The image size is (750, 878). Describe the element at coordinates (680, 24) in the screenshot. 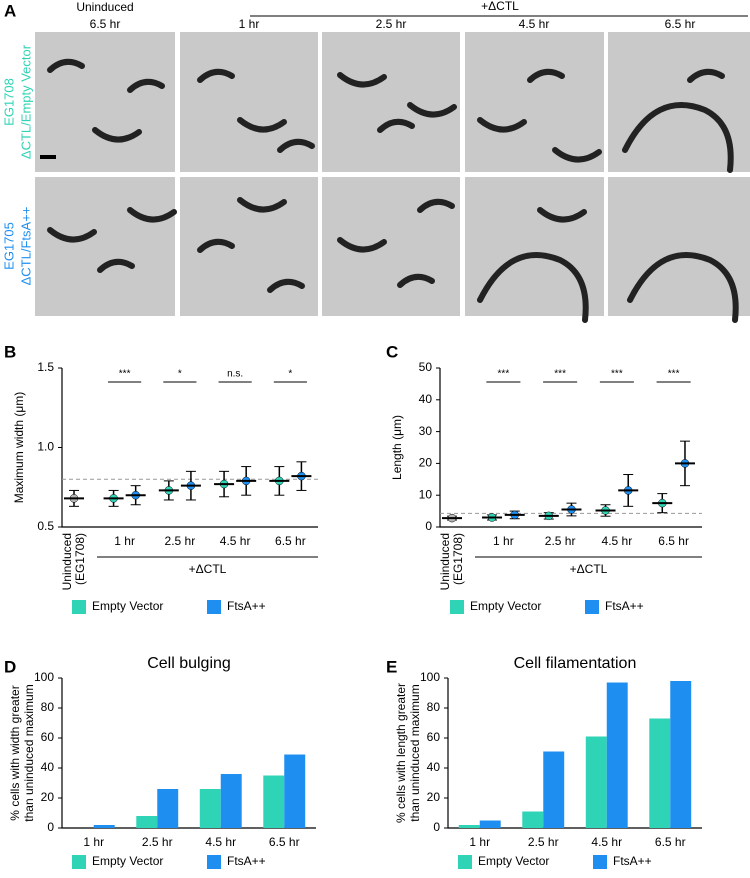

I see `time-label: 6.5 hr` at that location.